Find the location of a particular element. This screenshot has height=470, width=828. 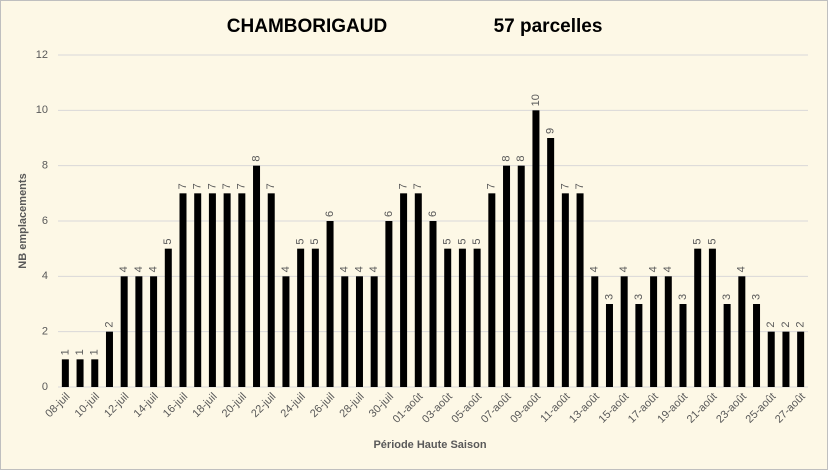

value-label: 9 is located at coordinates (551, 131).